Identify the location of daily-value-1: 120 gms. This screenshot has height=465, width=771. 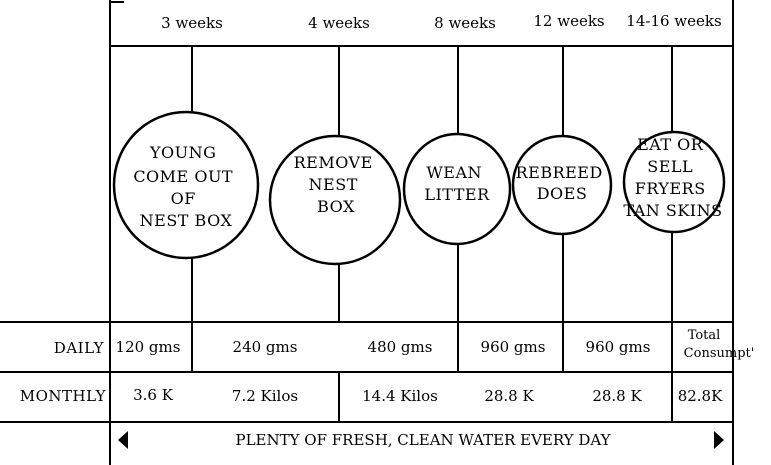
(148, 347).